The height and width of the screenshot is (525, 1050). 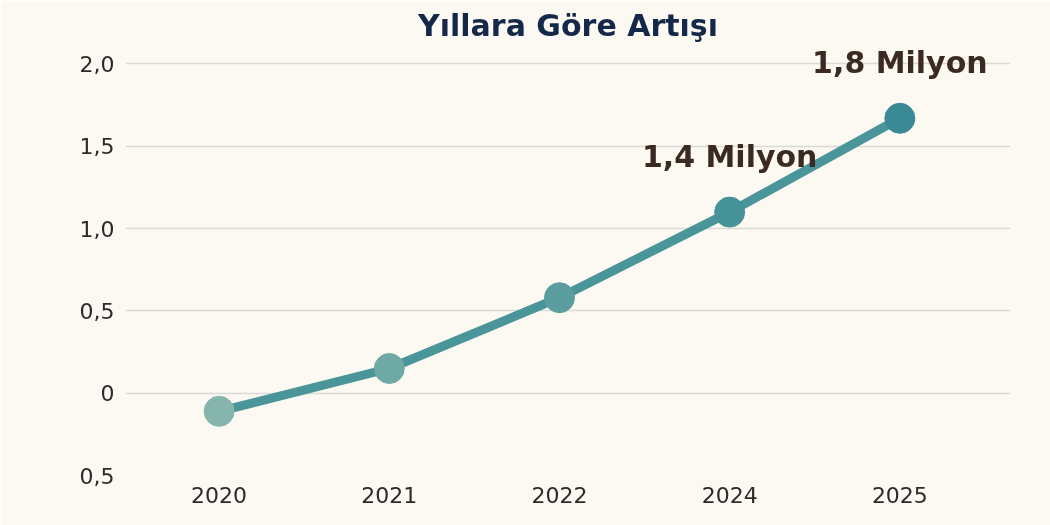 I want to click on annotation: 1,4 Milyon, so click(x=729, y=157).